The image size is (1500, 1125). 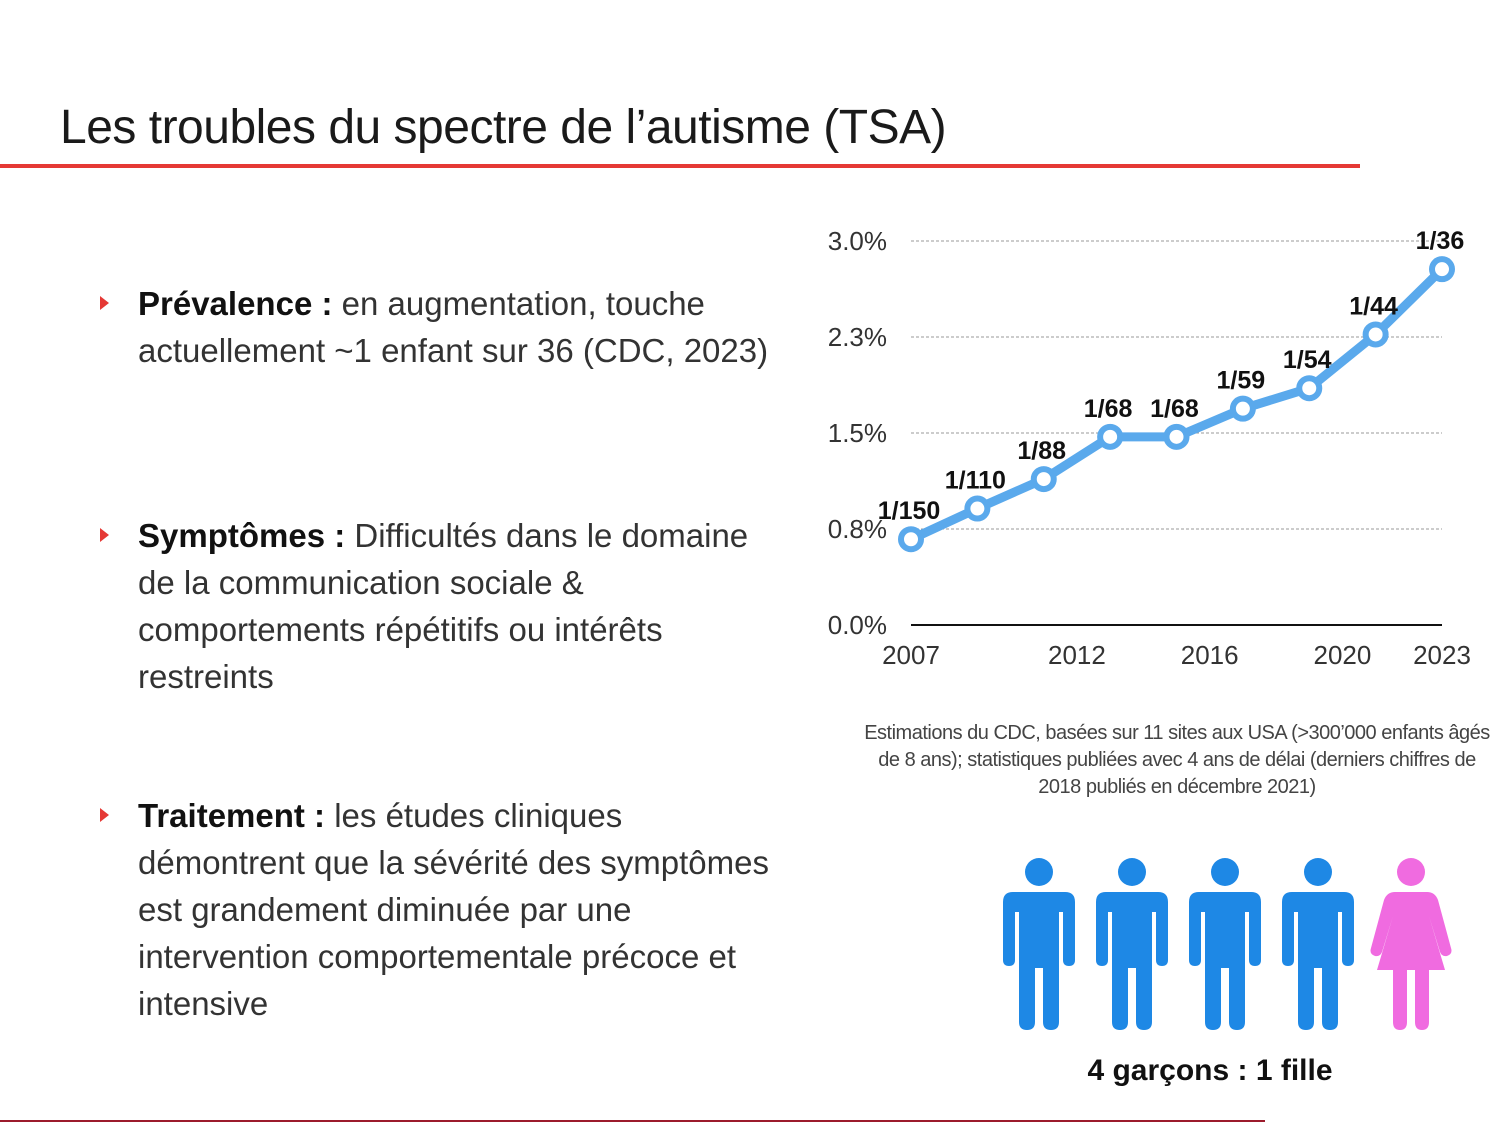 What do you see at coordinates (857, 337) in the screenshot?
I see `y-tick-label: 2.3%` at bounding box center [857, 337].